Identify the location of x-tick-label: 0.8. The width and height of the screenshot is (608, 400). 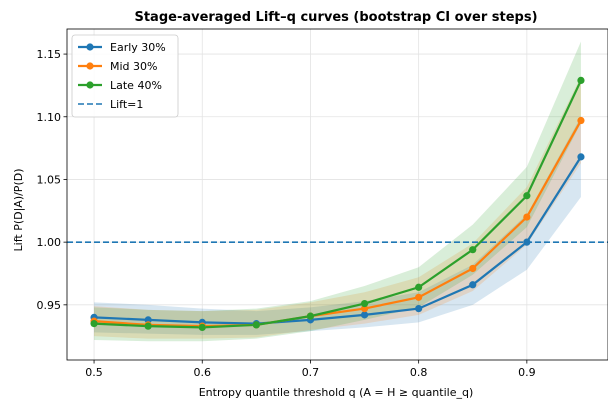
(419, 372).